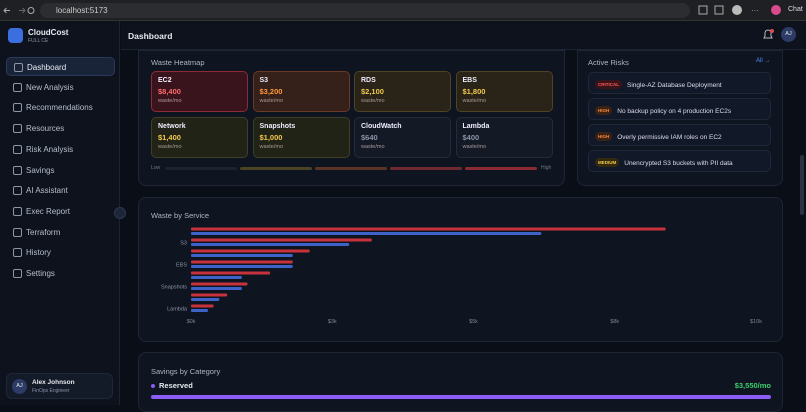 Image resolution: width=806 pixels, height=412 pixels. Describe the element at coordinates (169, 91) in the screenshot. I see `tile-amount: $8,400` at that location.